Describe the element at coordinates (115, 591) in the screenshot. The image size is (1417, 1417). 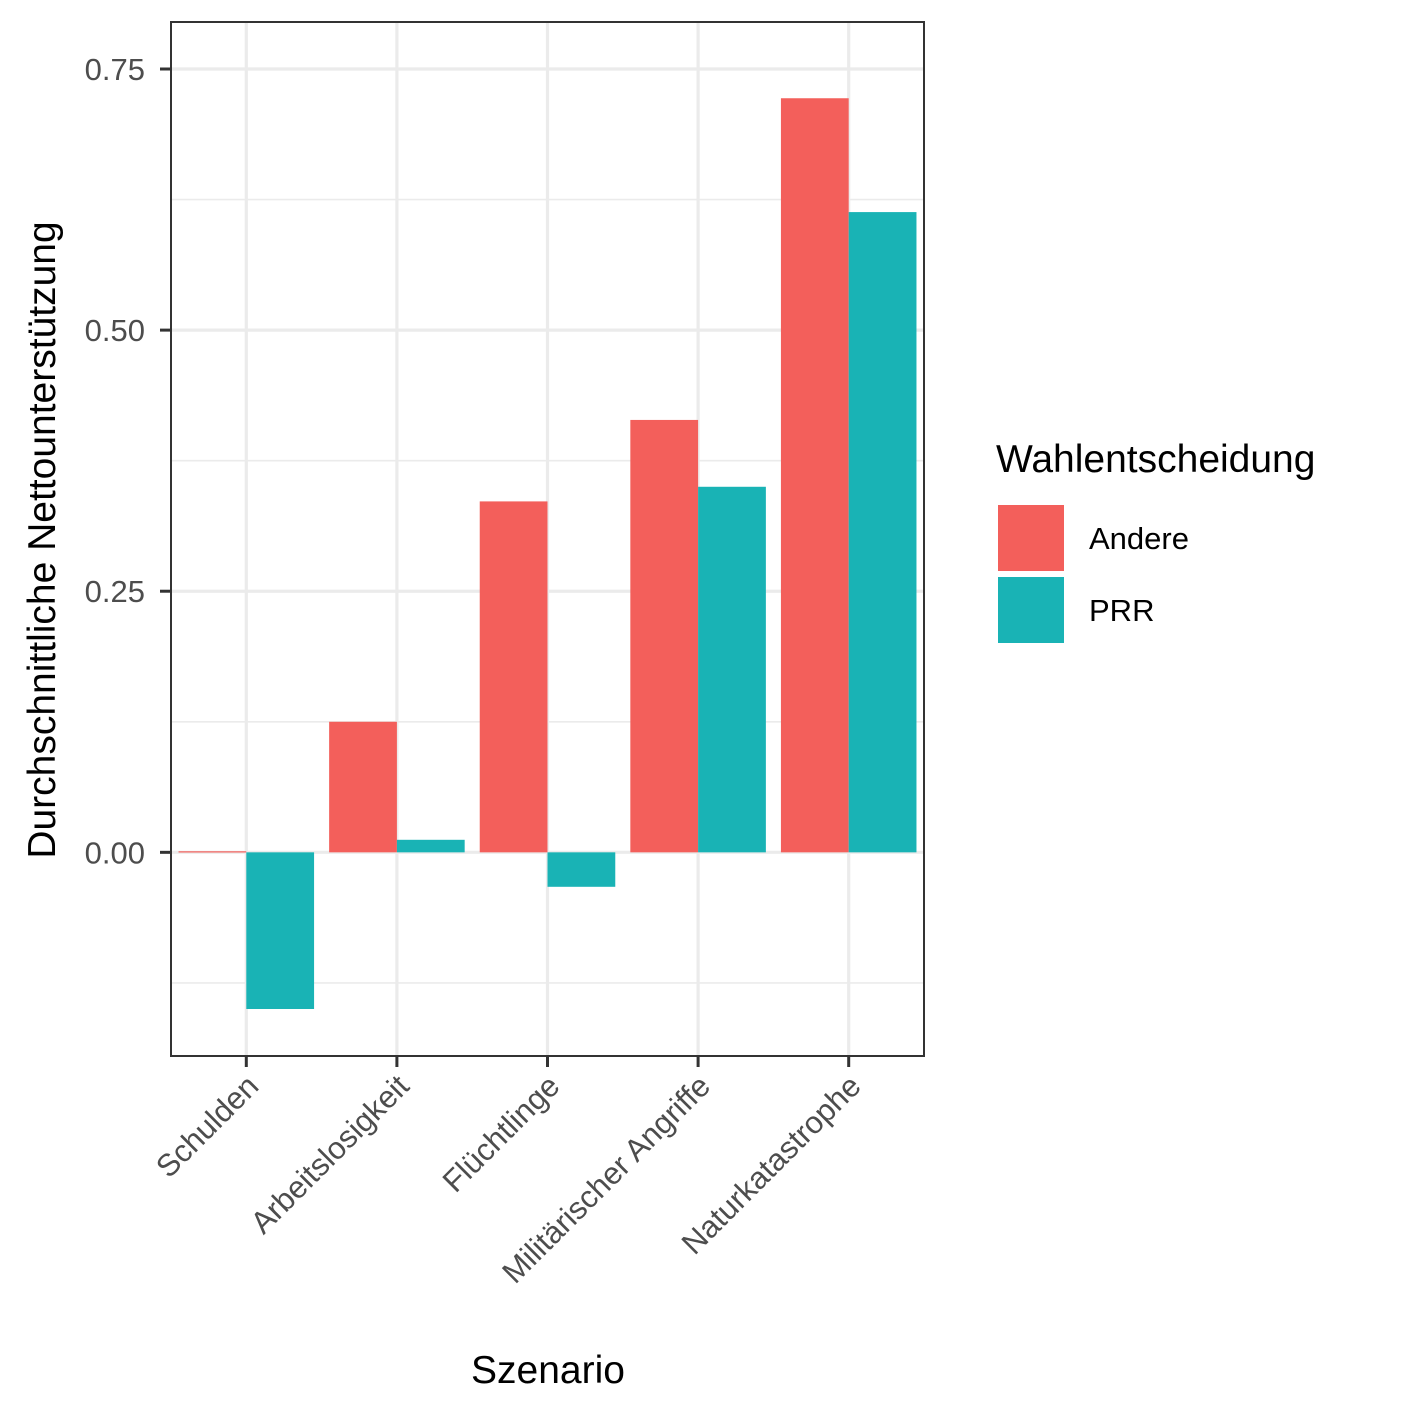
I see `y-tick-label: 0.25` at that location.